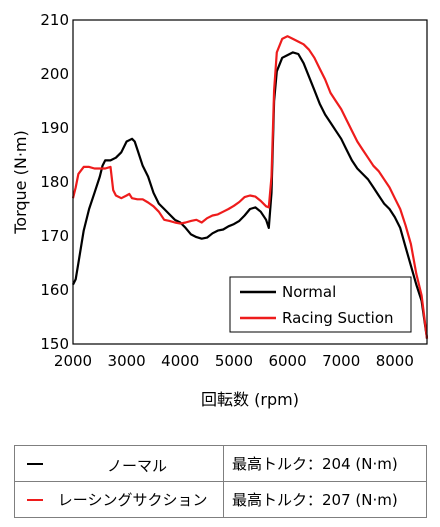 This screenshot has width=440, height=527. I want to click on series-cell-normal: ノーマル, so click(119, 463).